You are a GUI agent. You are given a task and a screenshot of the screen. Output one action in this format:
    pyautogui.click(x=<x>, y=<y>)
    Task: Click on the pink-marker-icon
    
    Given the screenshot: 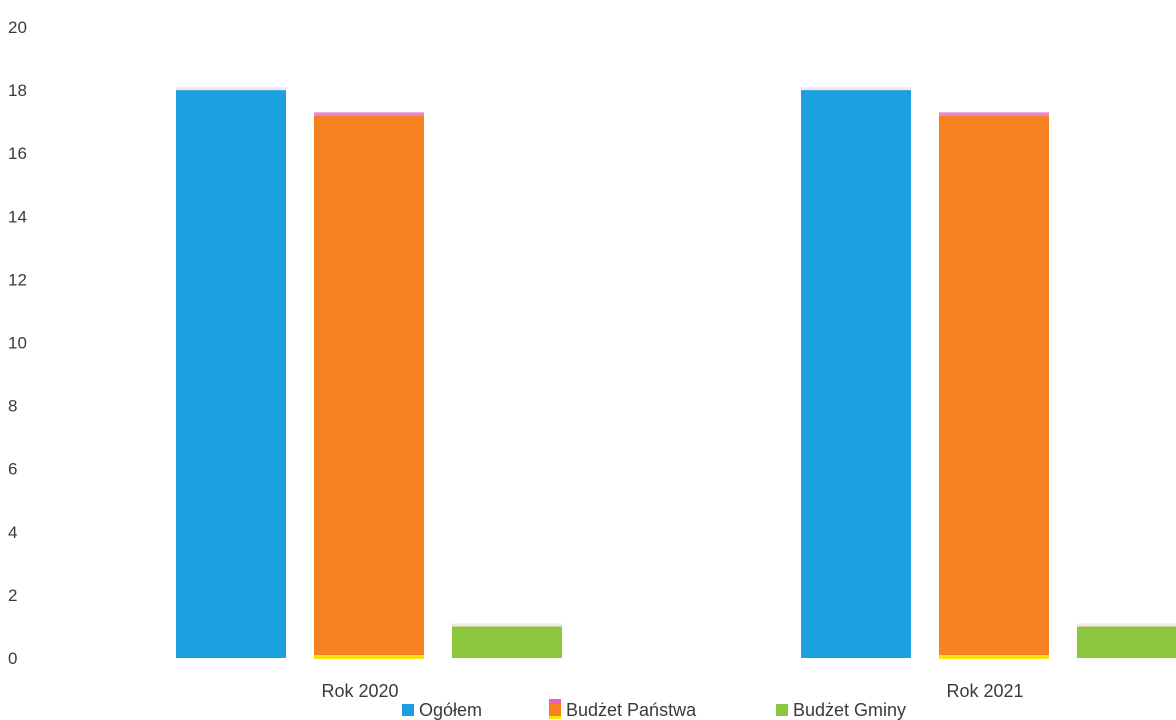 What is the action you would take?
    pyautogui.click(x=555, y=701)
    